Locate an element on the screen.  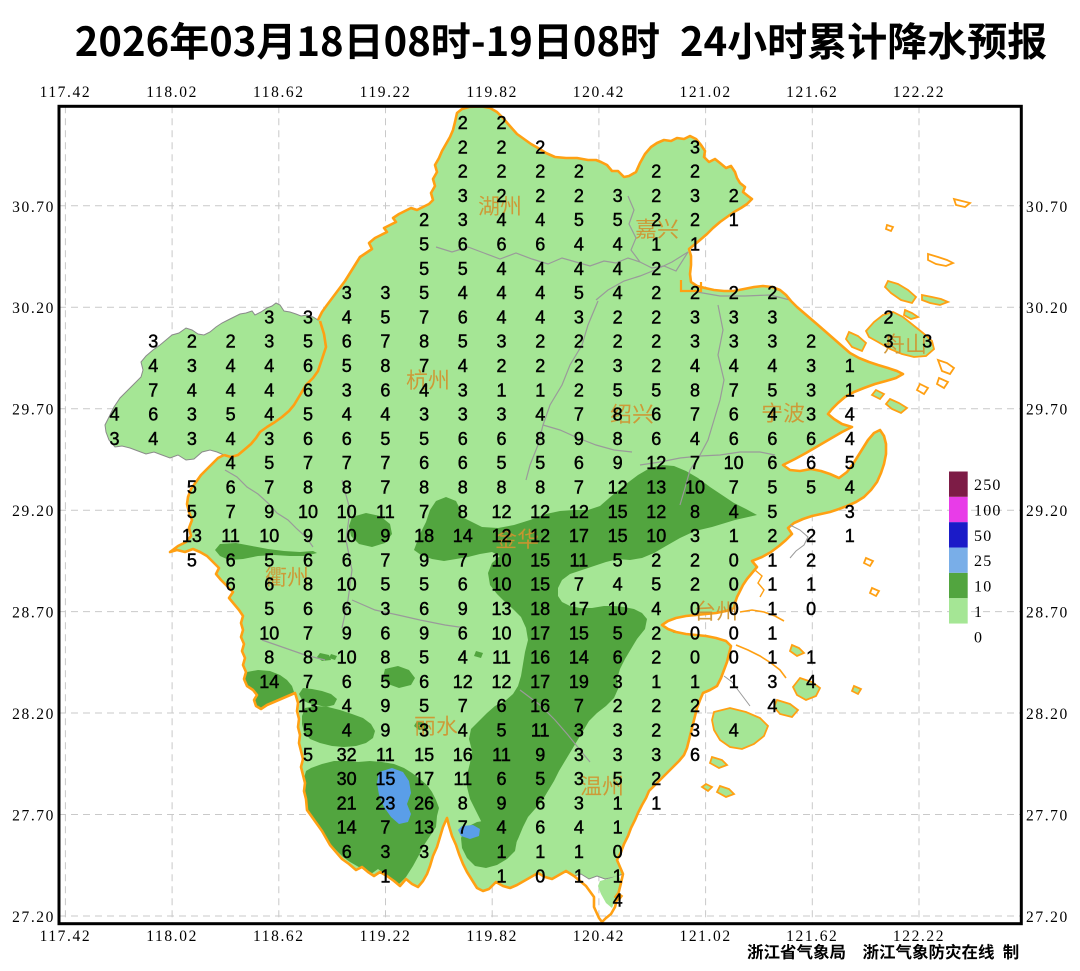
svg-text: 29.70 is located at coordinates (1047, 410).